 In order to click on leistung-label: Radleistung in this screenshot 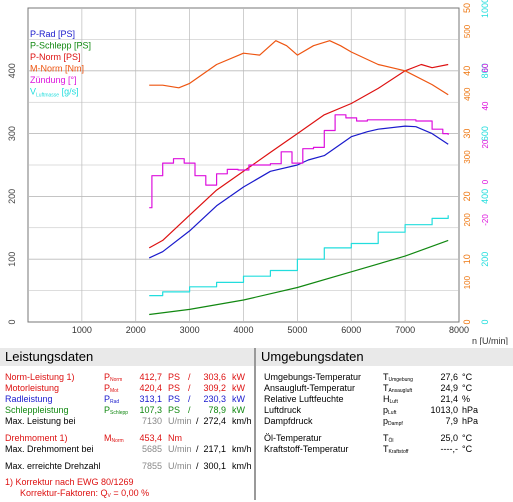, I will do `click(29, 399)`.